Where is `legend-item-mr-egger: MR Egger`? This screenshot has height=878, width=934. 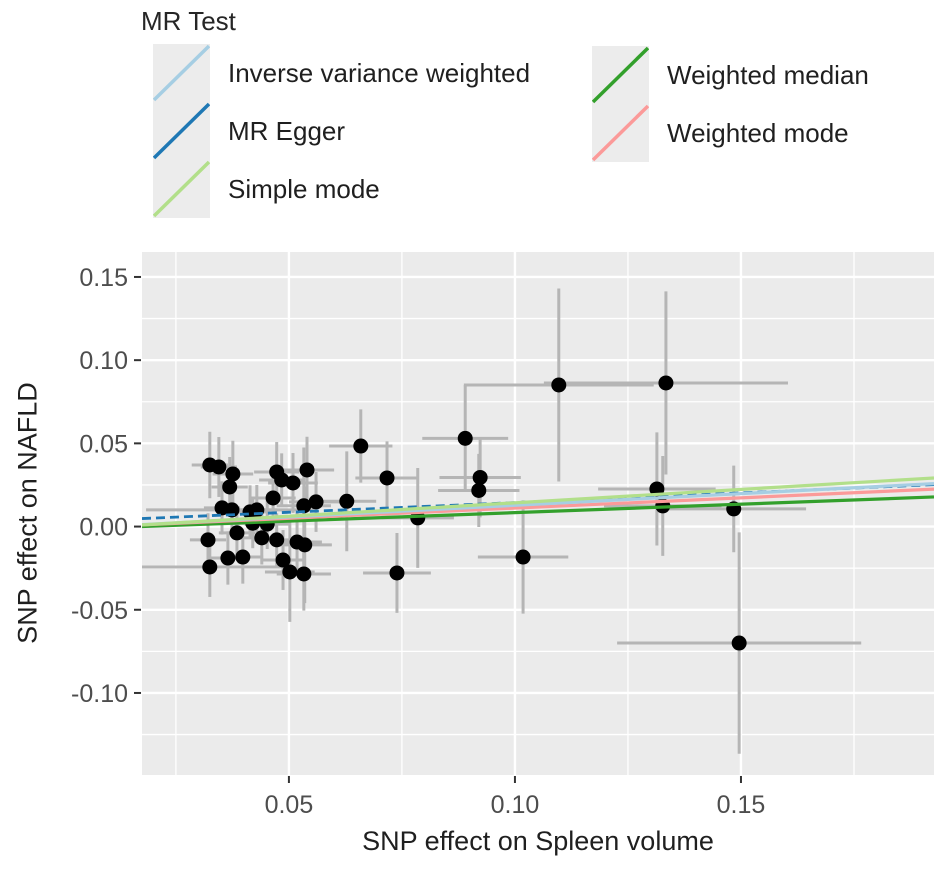 legend-item-mr-egger: MR Egger is located at coordinates (341, 131).